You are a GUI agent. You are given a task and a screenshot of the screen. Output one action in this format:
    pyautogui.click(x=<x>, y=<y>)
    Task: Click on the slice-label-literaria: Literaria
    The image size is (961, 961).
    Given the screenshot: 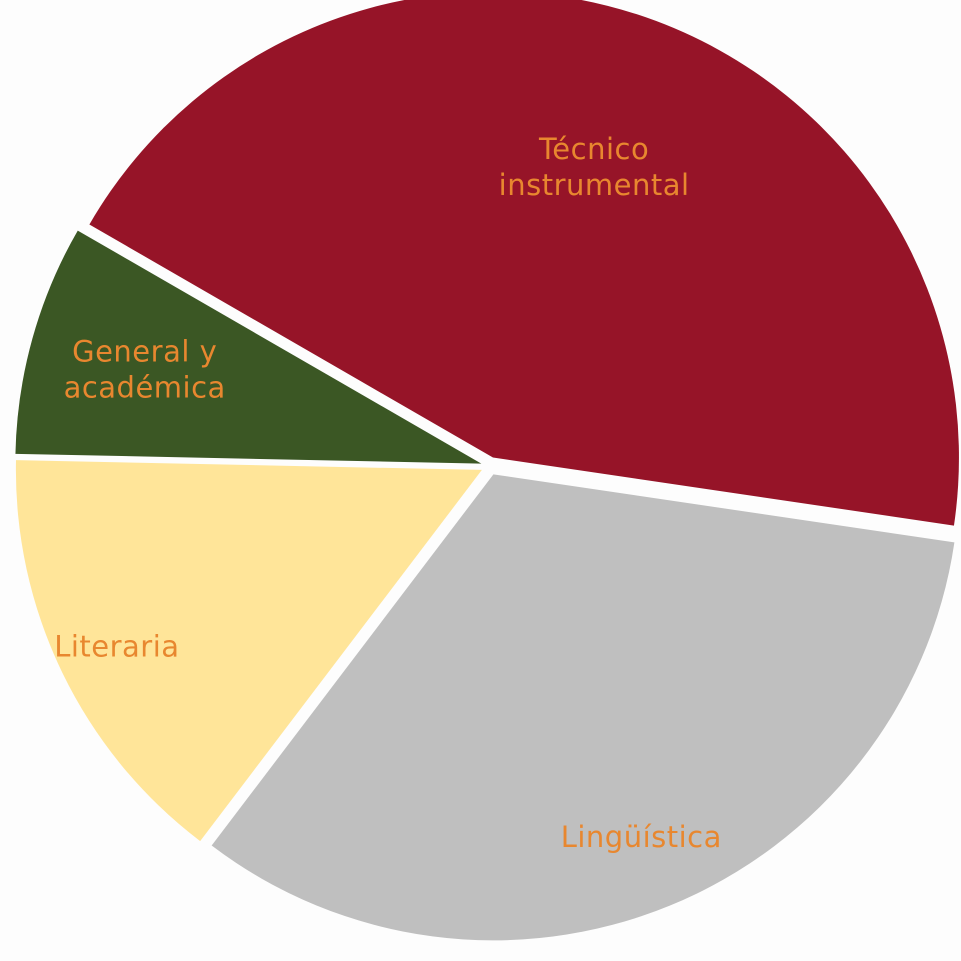 What is the action you would take?
    pyautogui.click(x=116, y=646)
    